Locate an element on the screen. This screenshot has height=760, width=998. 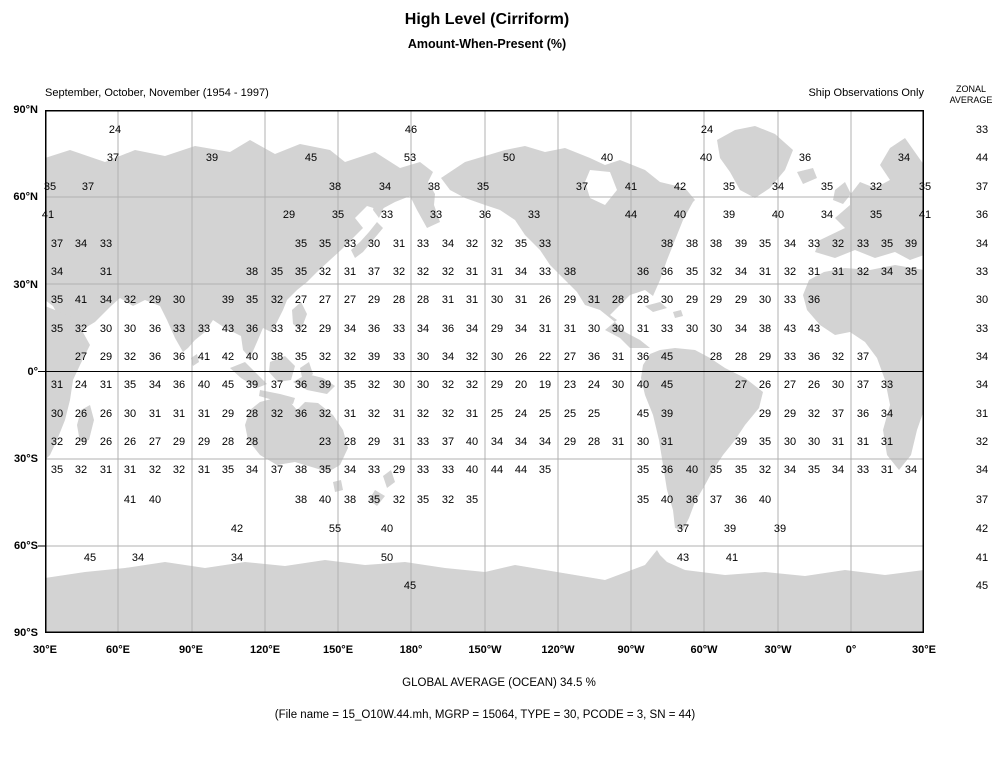
grid-value: 38 is located at coordinates (350, 500).